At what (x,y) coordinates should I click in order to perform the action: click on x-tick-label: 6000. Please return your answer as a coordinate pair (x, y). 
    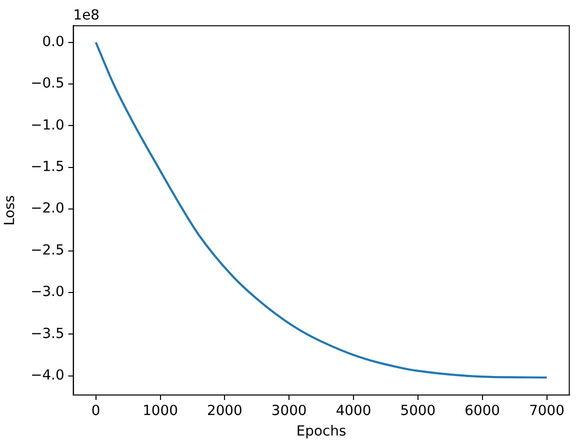
    Looking at the image, I should click on (482, 410).